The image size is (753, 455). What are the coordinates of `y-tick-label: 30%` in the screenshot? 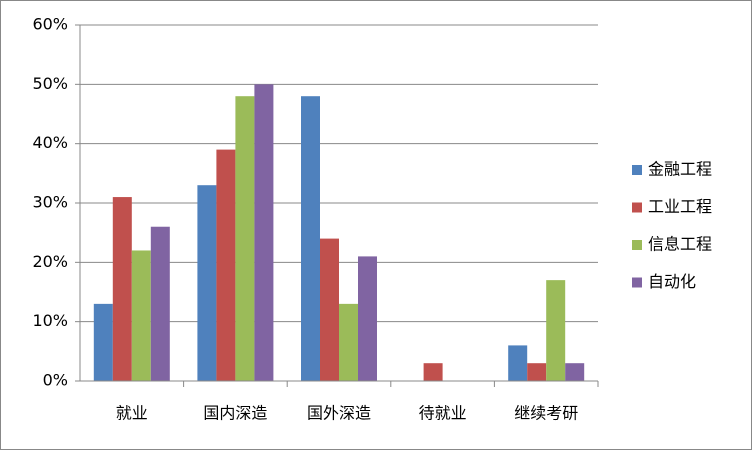 It's located at (50, 202).